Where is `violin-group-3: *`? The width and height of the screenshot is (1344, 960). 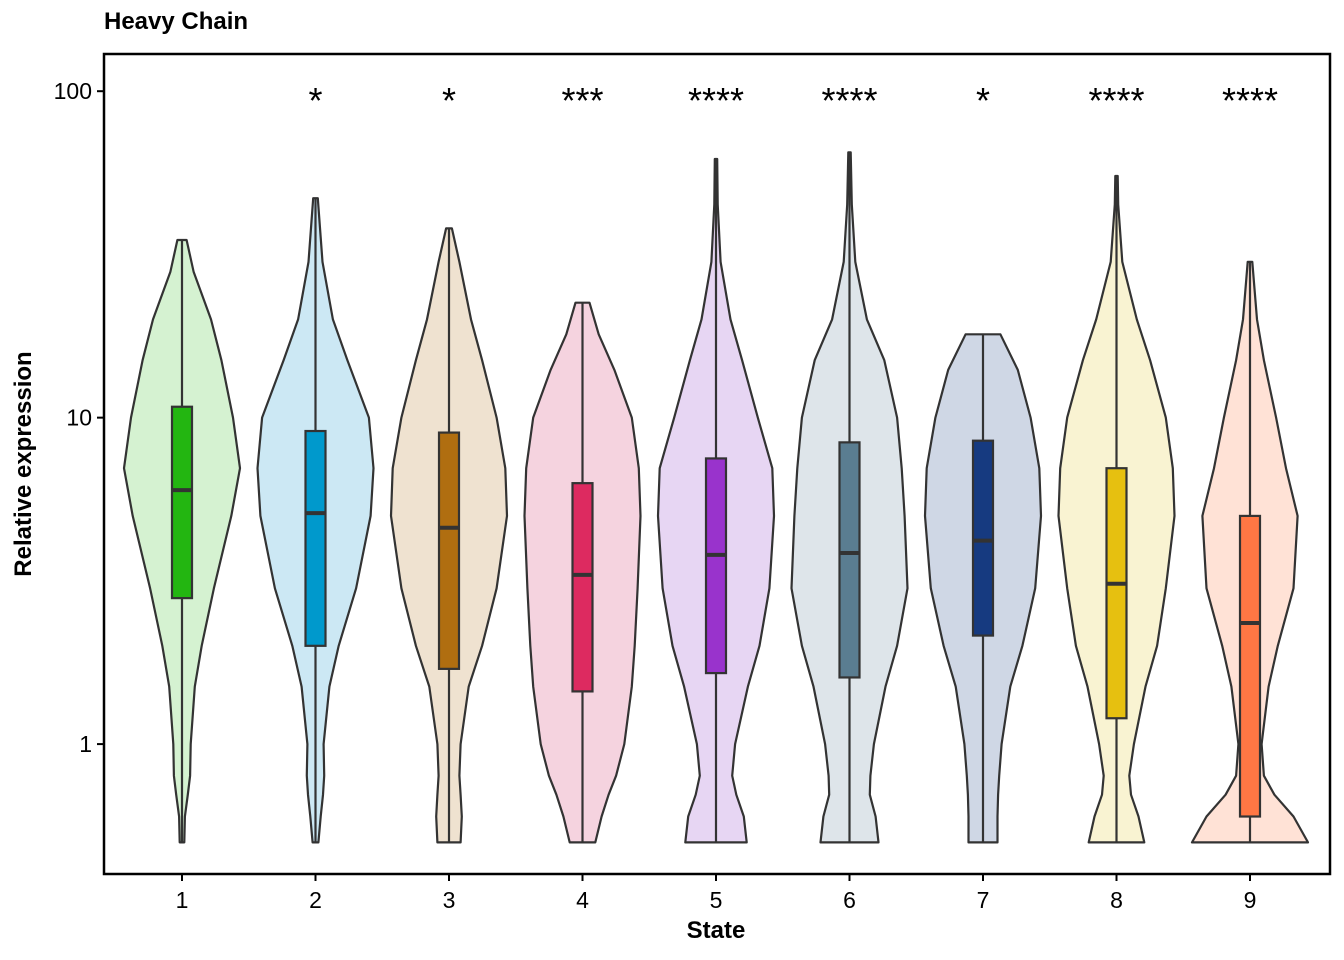 violin-group-3: * is located at coordinates (449, 462).